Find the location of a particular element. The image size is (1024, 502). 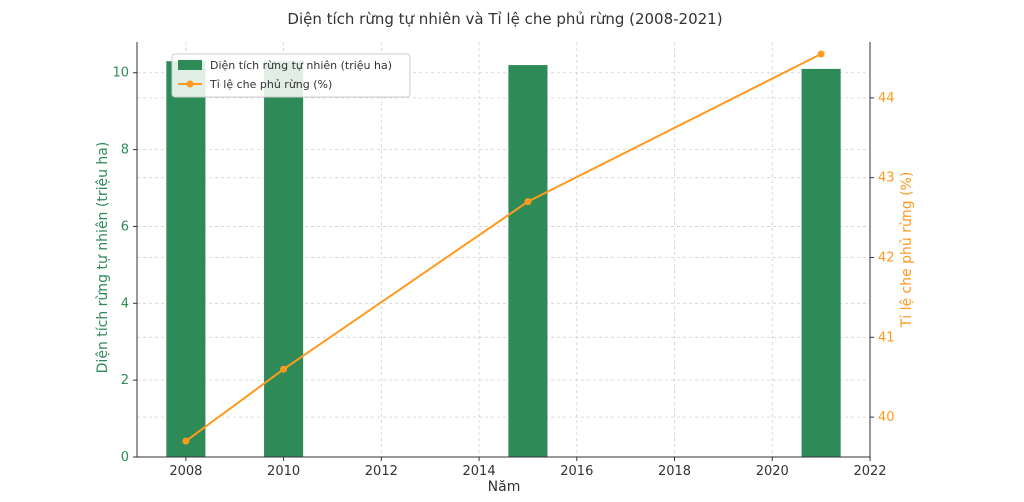

x-tick-label: 2018 is located at coordinates (674, 471).